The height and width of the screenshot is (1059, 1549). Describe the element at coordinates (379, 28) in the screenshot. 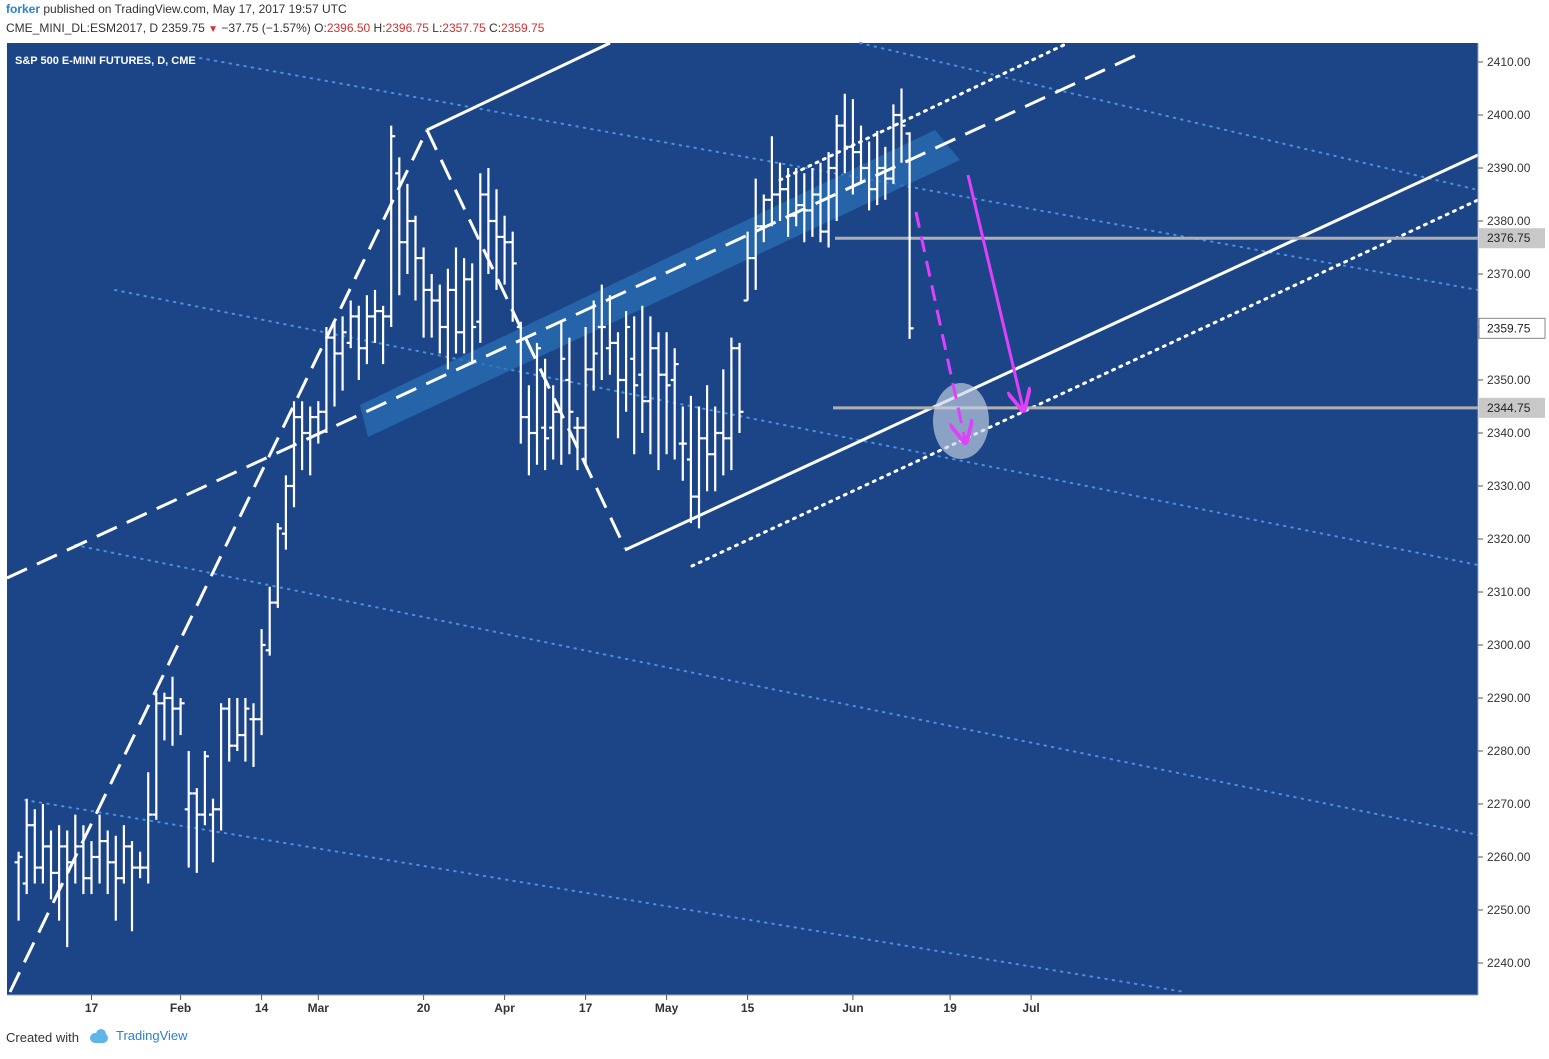

I see `high-label: H:` at that location.